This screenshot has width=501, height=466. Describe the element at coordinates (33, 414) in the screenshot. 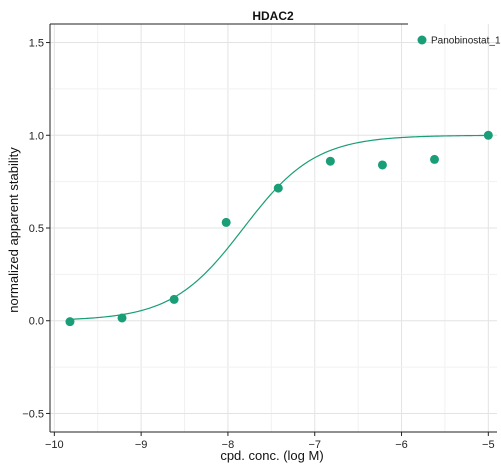

I see `y-tick-label: −0.5` at that location.